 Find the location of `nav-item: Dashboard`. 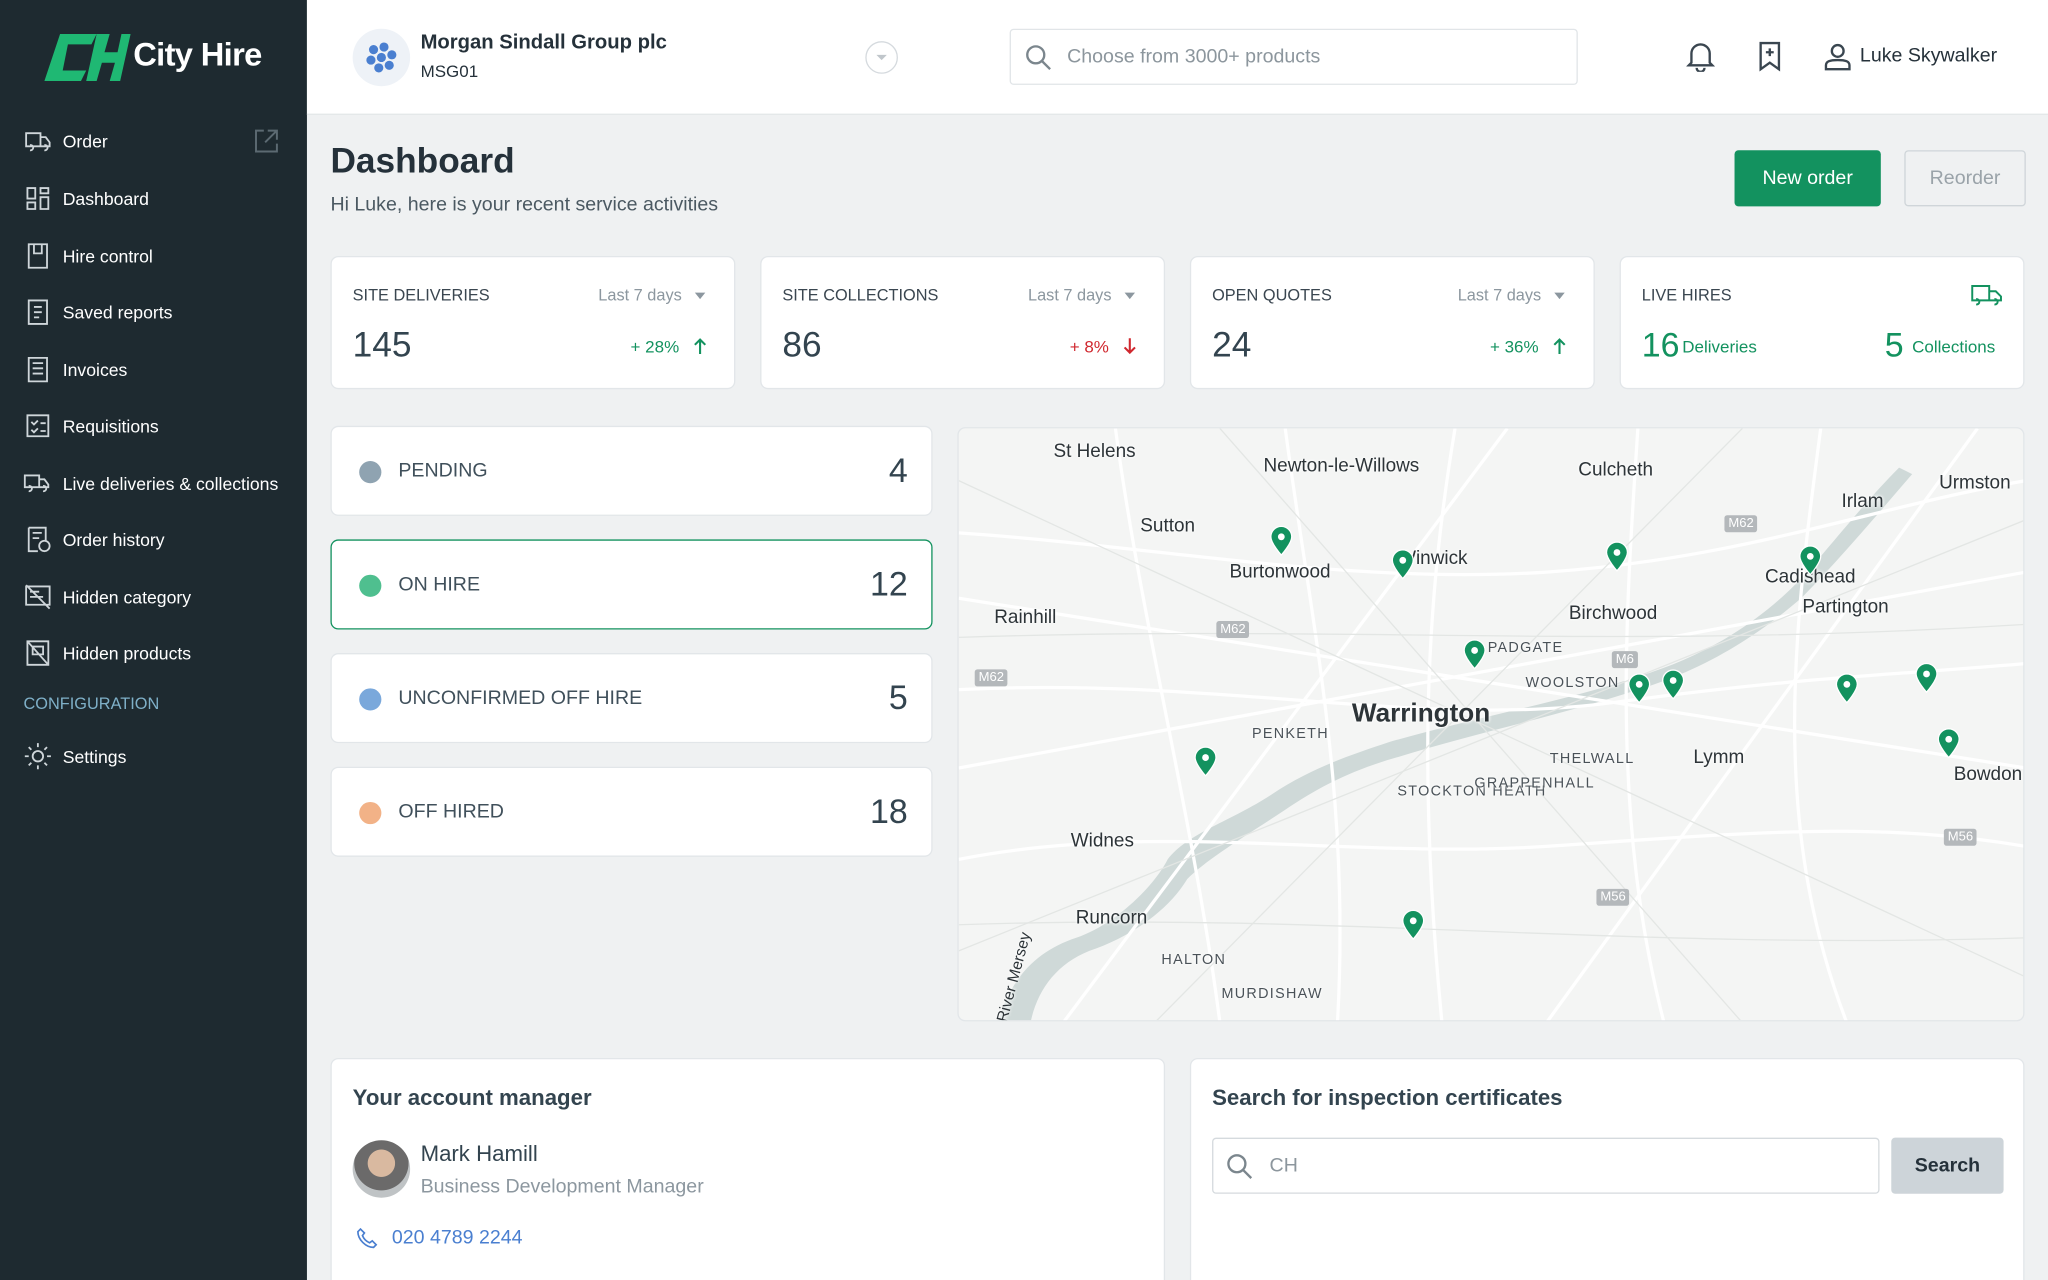

nav-item: Dashboard is located at coordinates (86, 198).